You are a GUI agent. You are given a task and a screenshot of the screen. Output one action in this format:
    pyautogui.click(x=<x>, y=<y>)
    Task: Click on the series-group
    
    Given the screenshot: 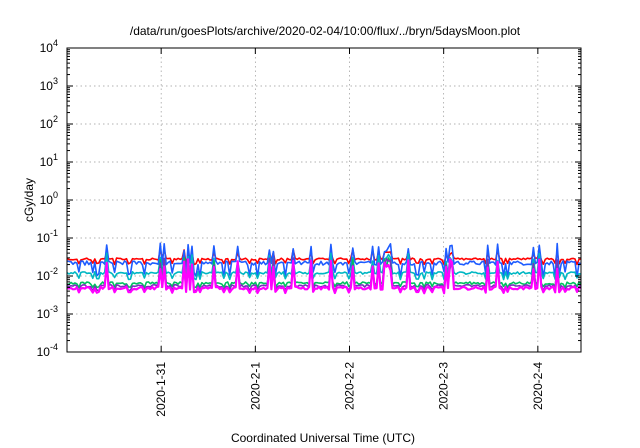 What is the action you would take?
    pyautogui.click(x=324, y=268)
    